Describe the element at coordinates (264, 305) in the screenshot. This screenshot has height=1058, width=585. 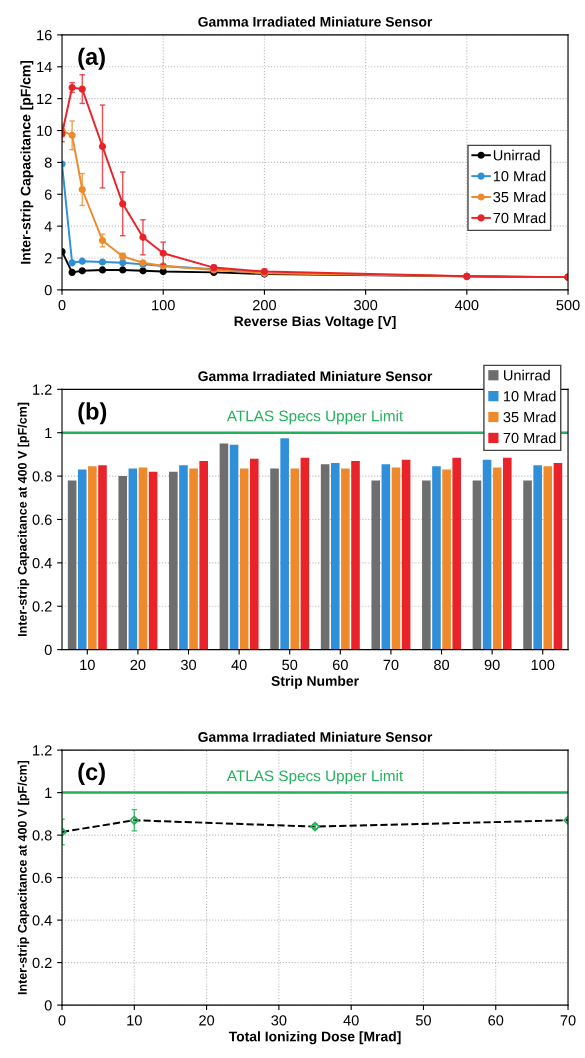
I see `x-tick-label: 200` at that location.